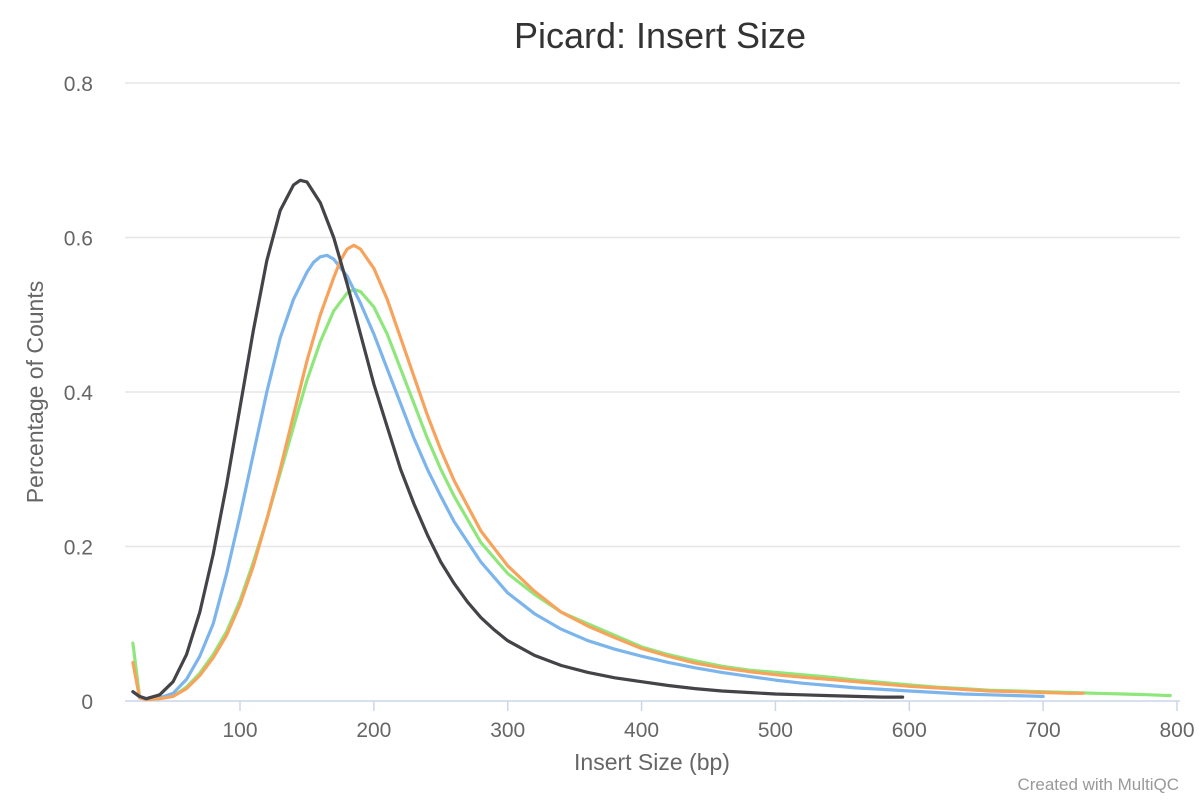 This screenshot has height=800, width=1200. I want to click on x-tick-label: 400, so click(641, 730).